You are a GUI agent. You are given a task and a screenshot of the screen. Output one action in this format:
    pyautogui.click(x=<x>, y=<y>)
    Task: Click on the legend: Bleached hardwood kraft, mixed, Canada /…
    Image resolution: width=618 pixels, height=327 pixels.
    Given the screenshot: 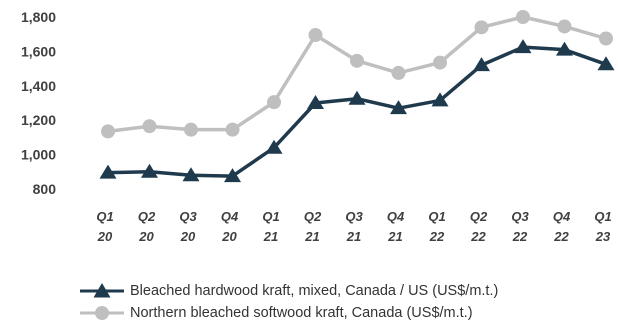 What is the action you would take?
    pyautogui.click(x=289, y=302)
    